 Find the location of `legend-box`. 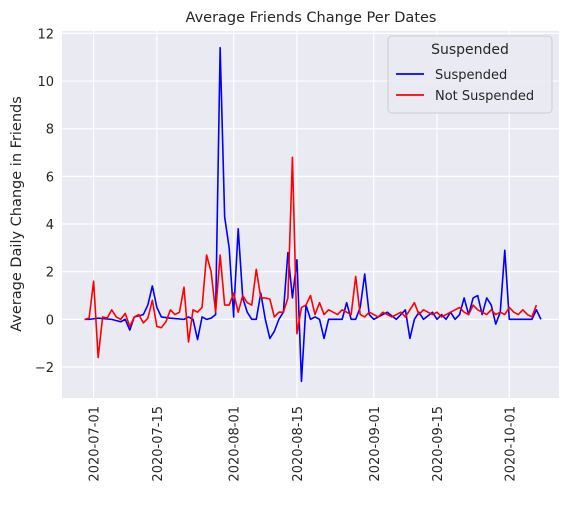

legend-box is located at coordinates (470, 74).